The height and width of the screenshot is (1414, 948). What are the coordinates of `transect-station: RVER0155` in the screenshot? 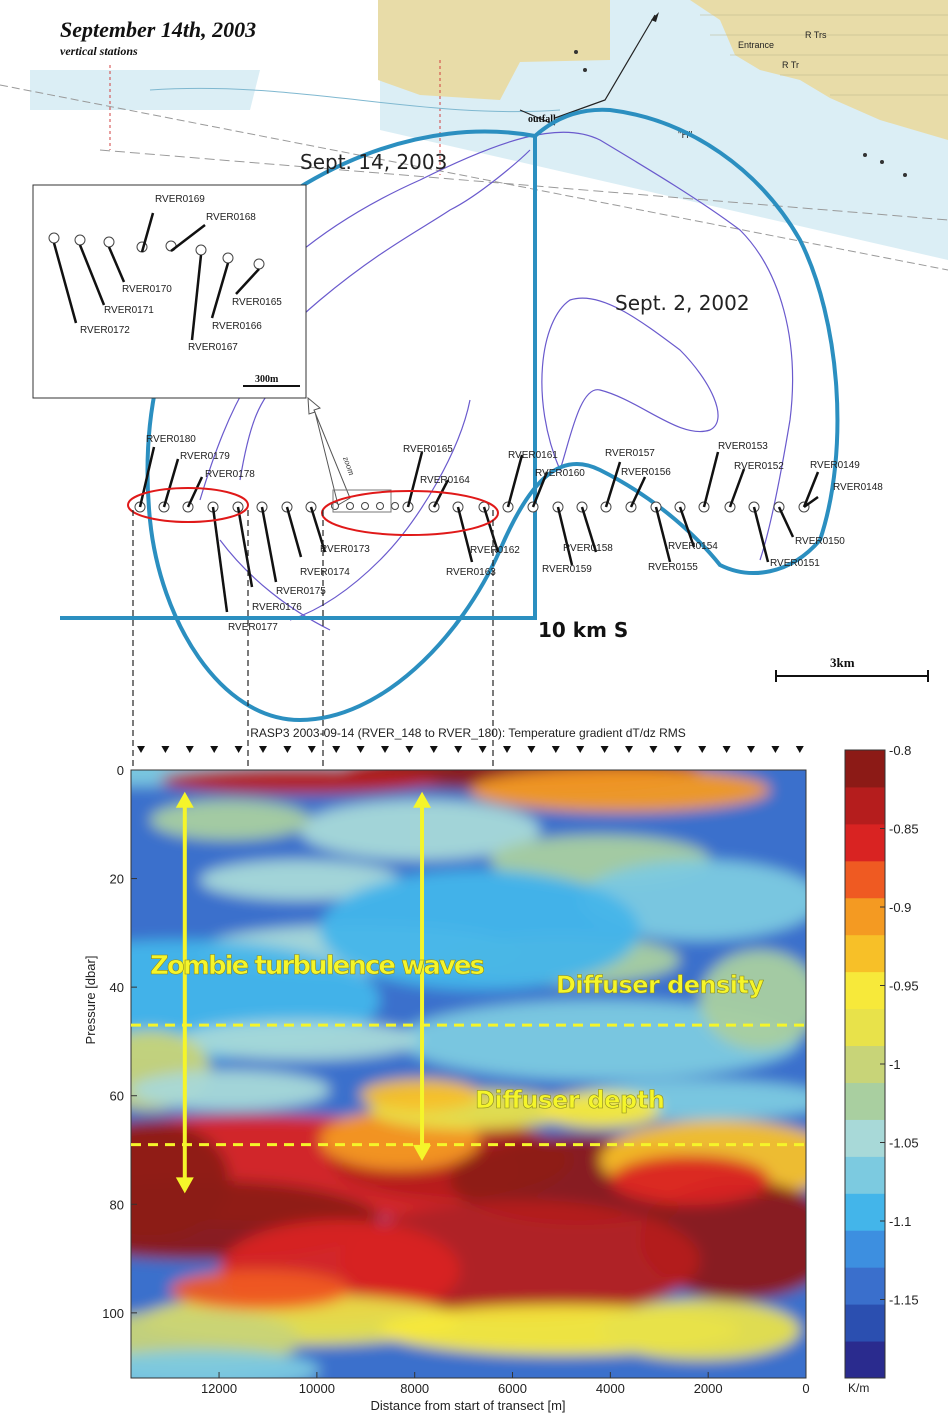 It's located at (673, 537).